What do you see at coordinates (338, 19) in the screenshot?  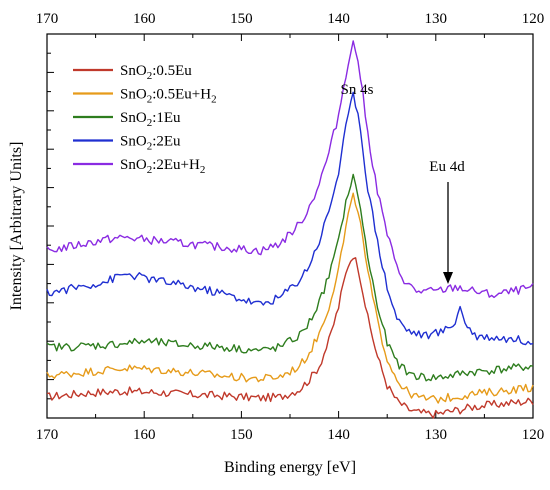 I see `x-tick-label-top: 140` at bounding box center [338, 19].